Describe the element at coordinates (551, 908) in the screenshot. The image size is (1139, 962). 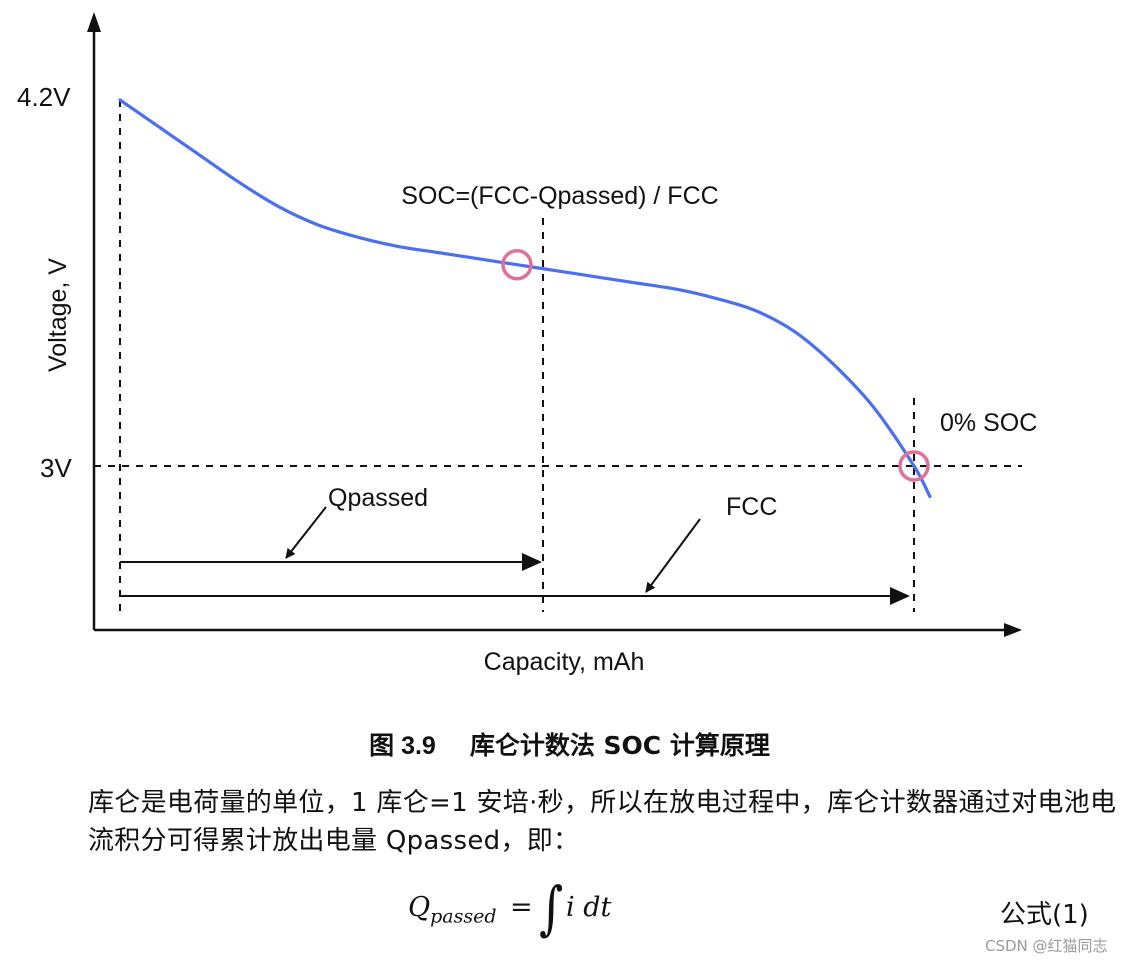
I see `integral-sign: ∫` at that location.